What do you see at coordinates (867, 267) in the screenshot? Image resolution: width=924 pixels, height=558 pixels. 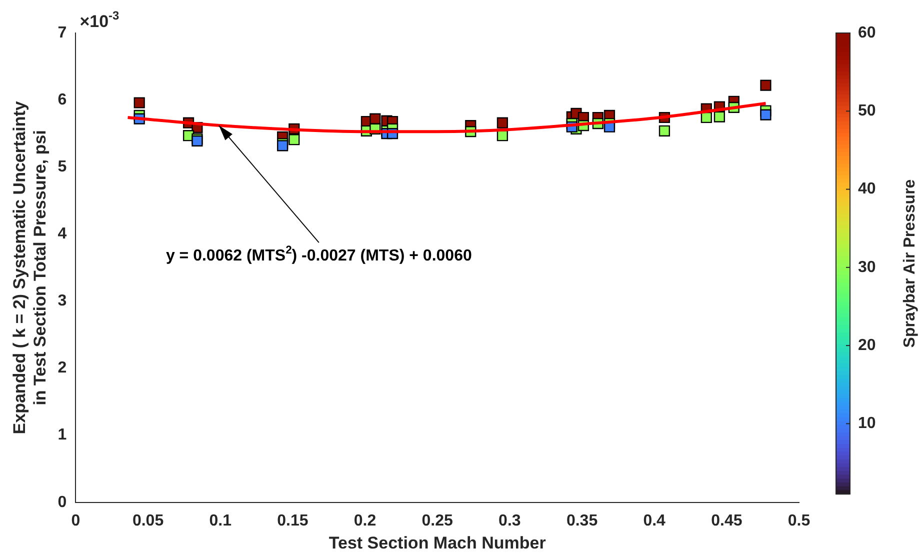 I see `color-bar-label: 30` at bounding box center [867, 267].